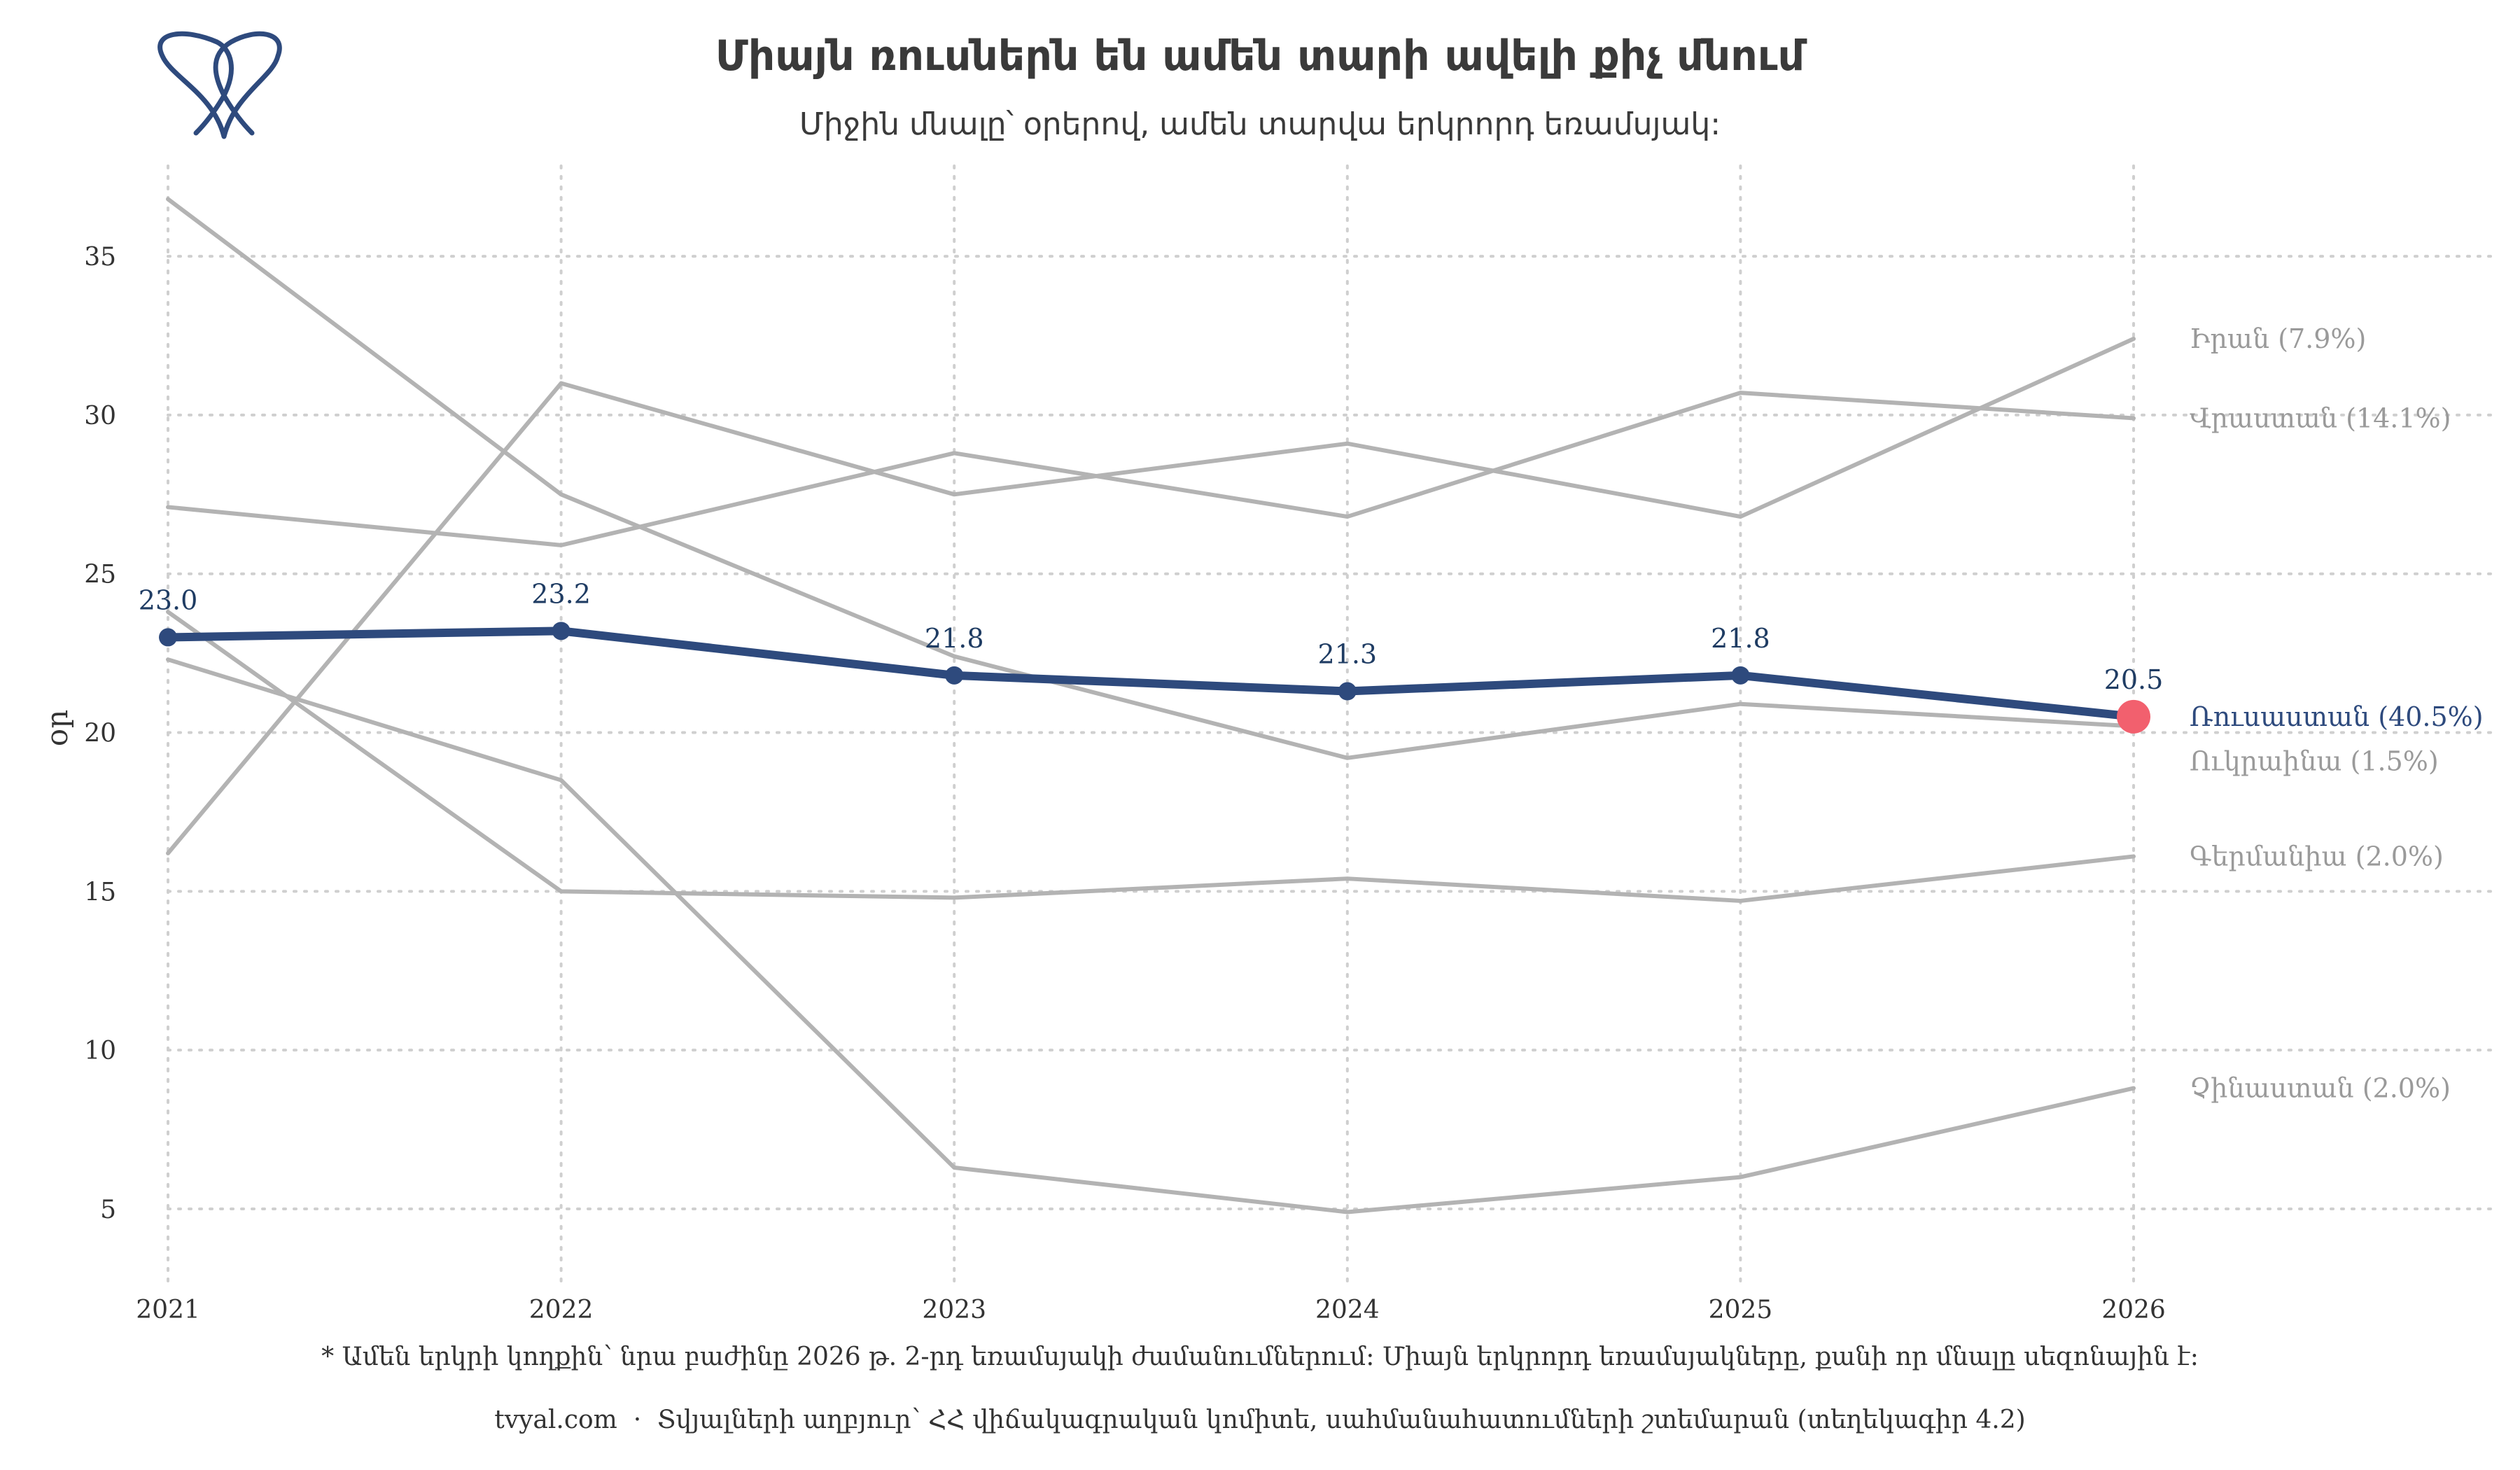 This screenshot has width=2520, height=1470. I want to click on y-tick-label: 5, so click(108, 1210).